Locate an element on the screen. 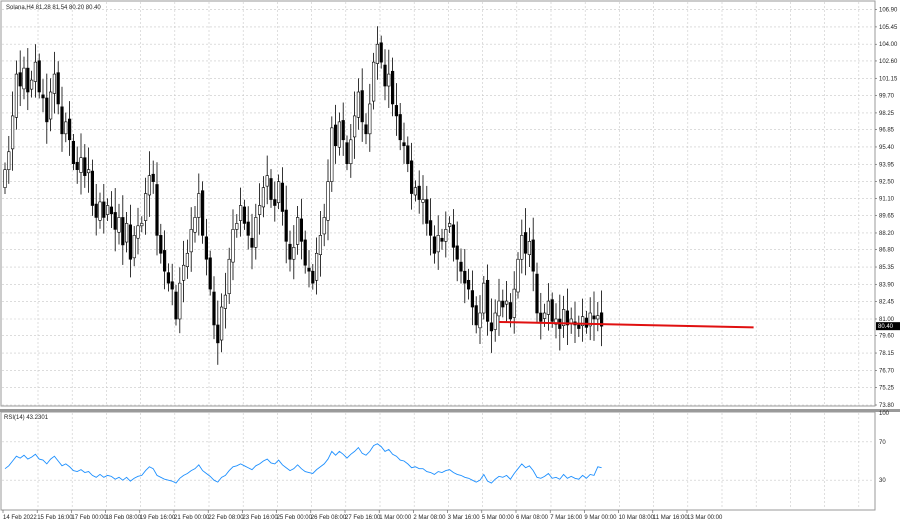  price-tick-label: 102.60 is located at coordinates (888, 62).